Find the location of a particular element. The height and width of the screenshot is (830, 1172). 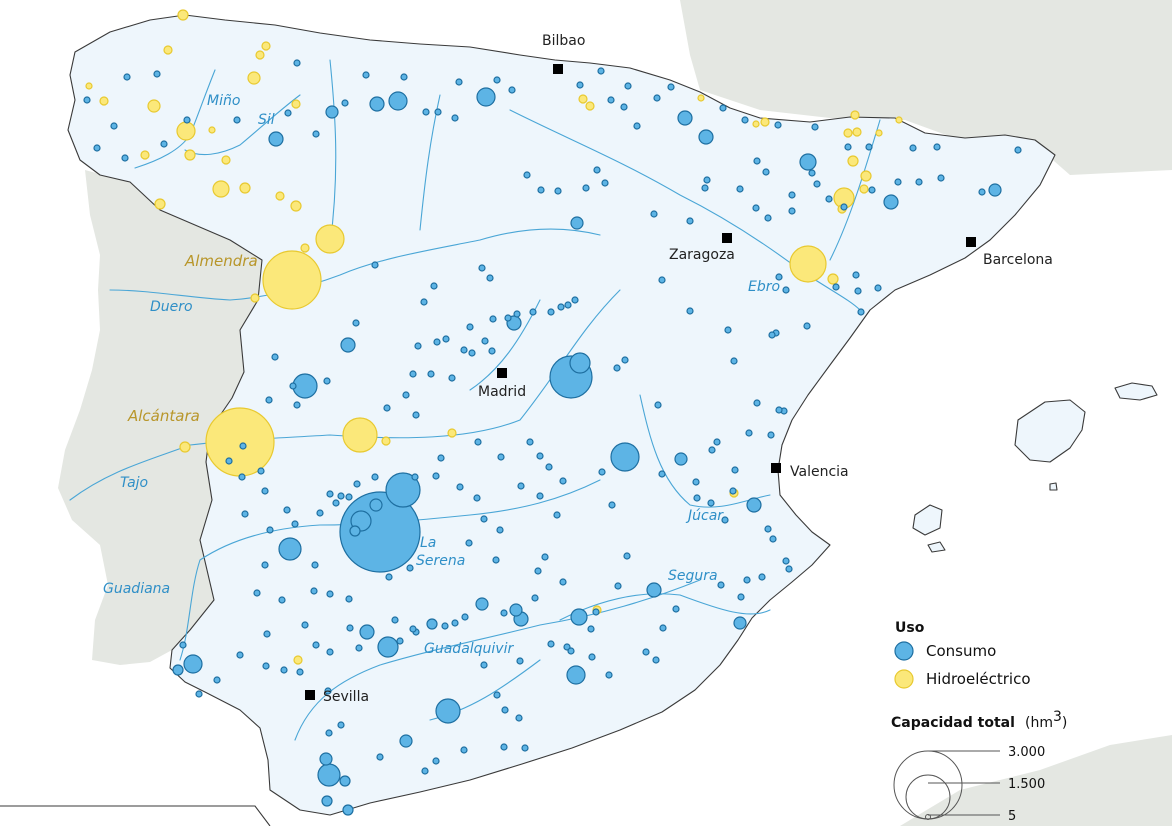

river-label-ebro: Ebro is located at coordinates (764, 287).